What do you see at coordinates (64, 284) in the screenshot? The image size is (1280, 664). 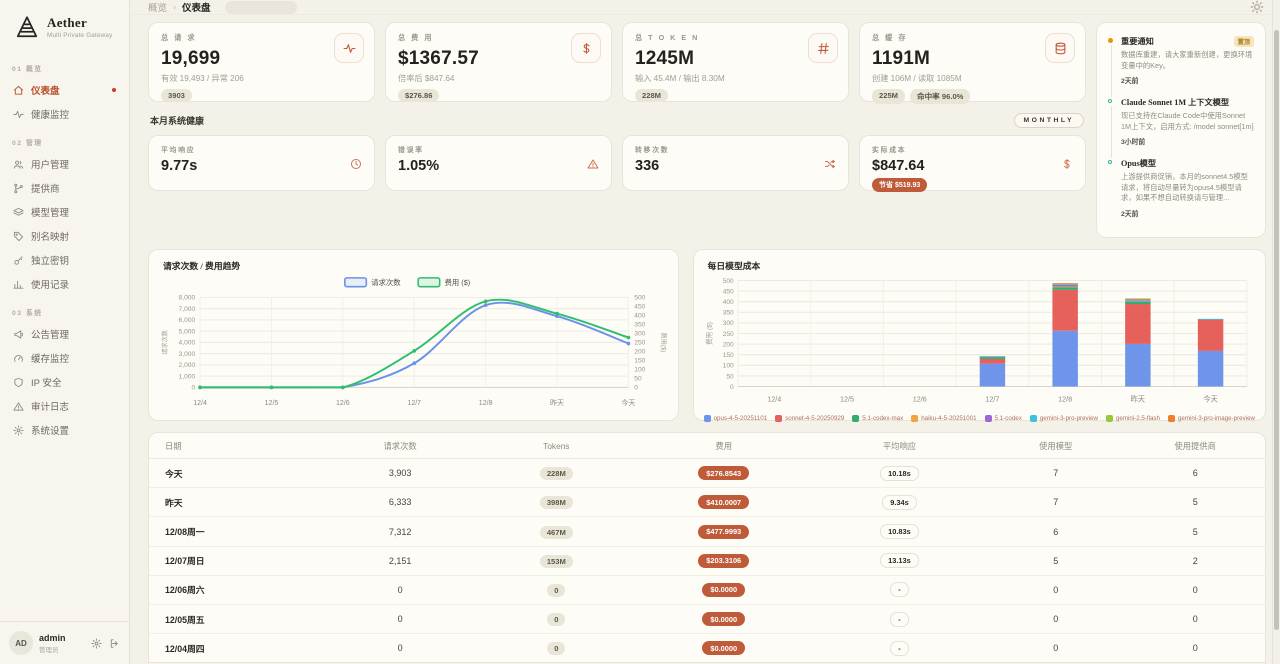 I see `sidebar-item-usage-records: 使用记录` at bounding box center [64, 284].